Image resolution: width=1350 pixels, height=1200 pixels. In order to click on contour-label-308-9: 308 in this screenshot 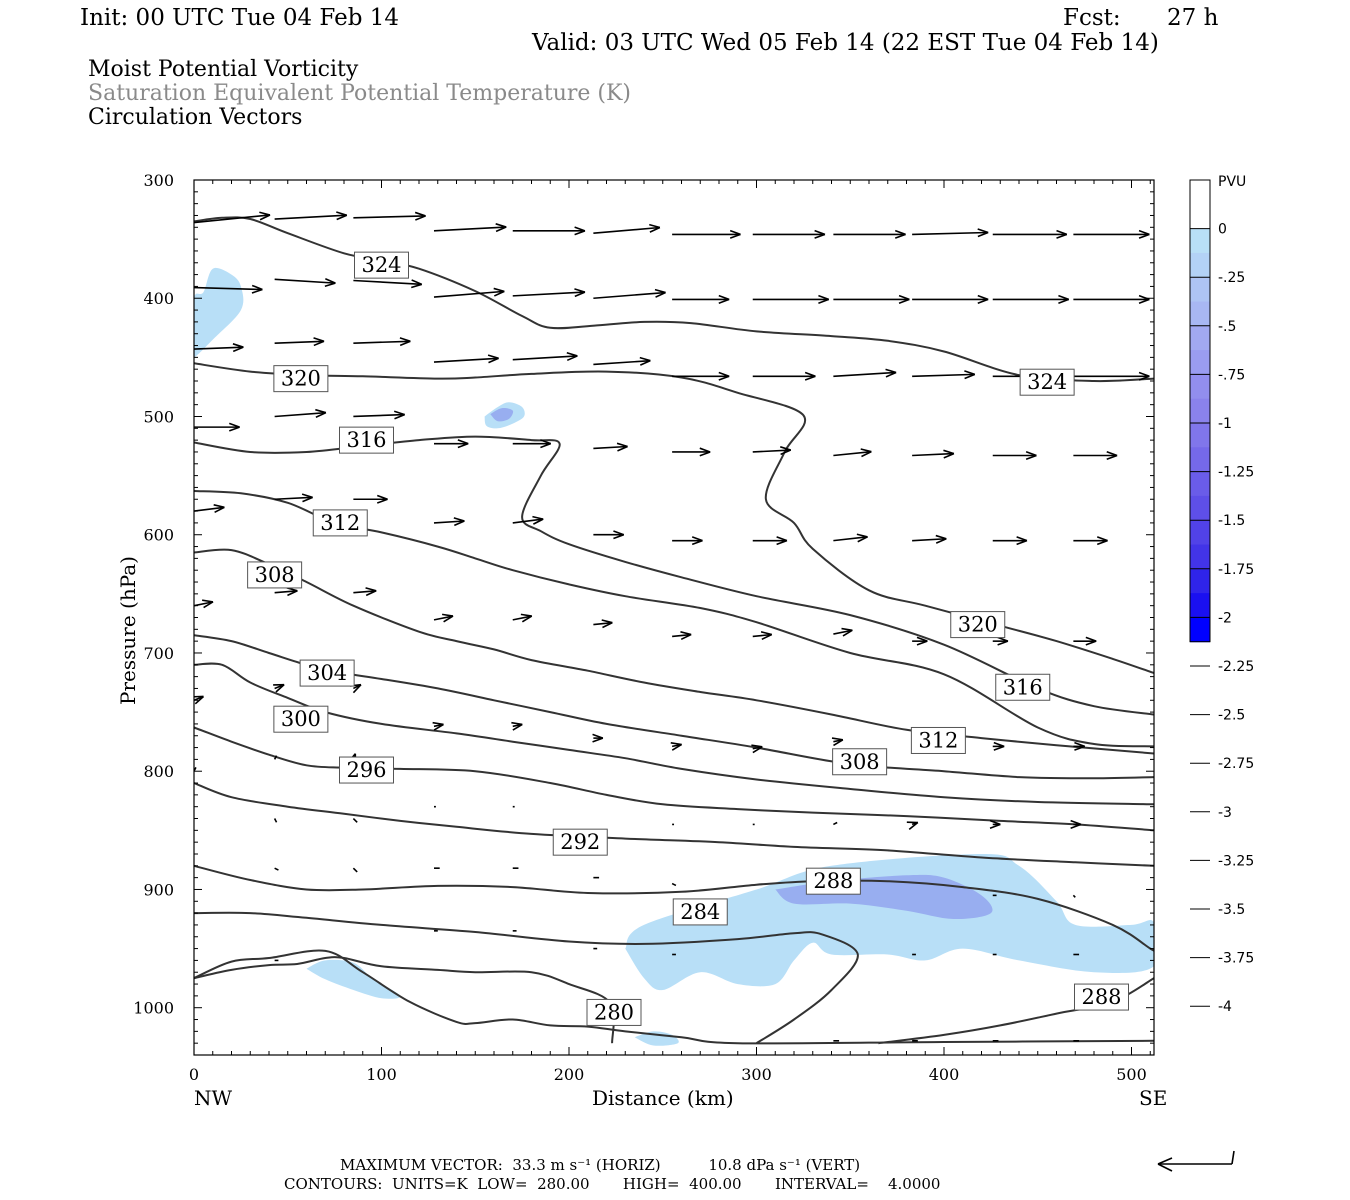, I will do `click(860, 762)`.